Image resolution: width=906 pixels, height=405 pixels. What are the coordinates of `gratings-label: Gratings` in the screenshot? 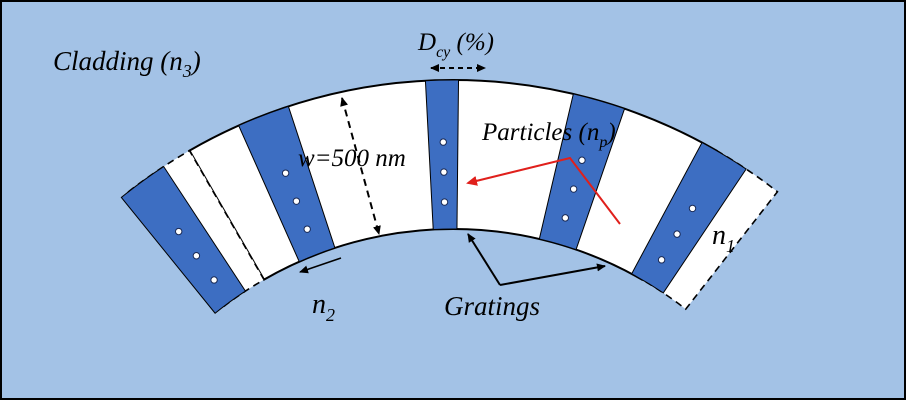 It's located at (492, 306).